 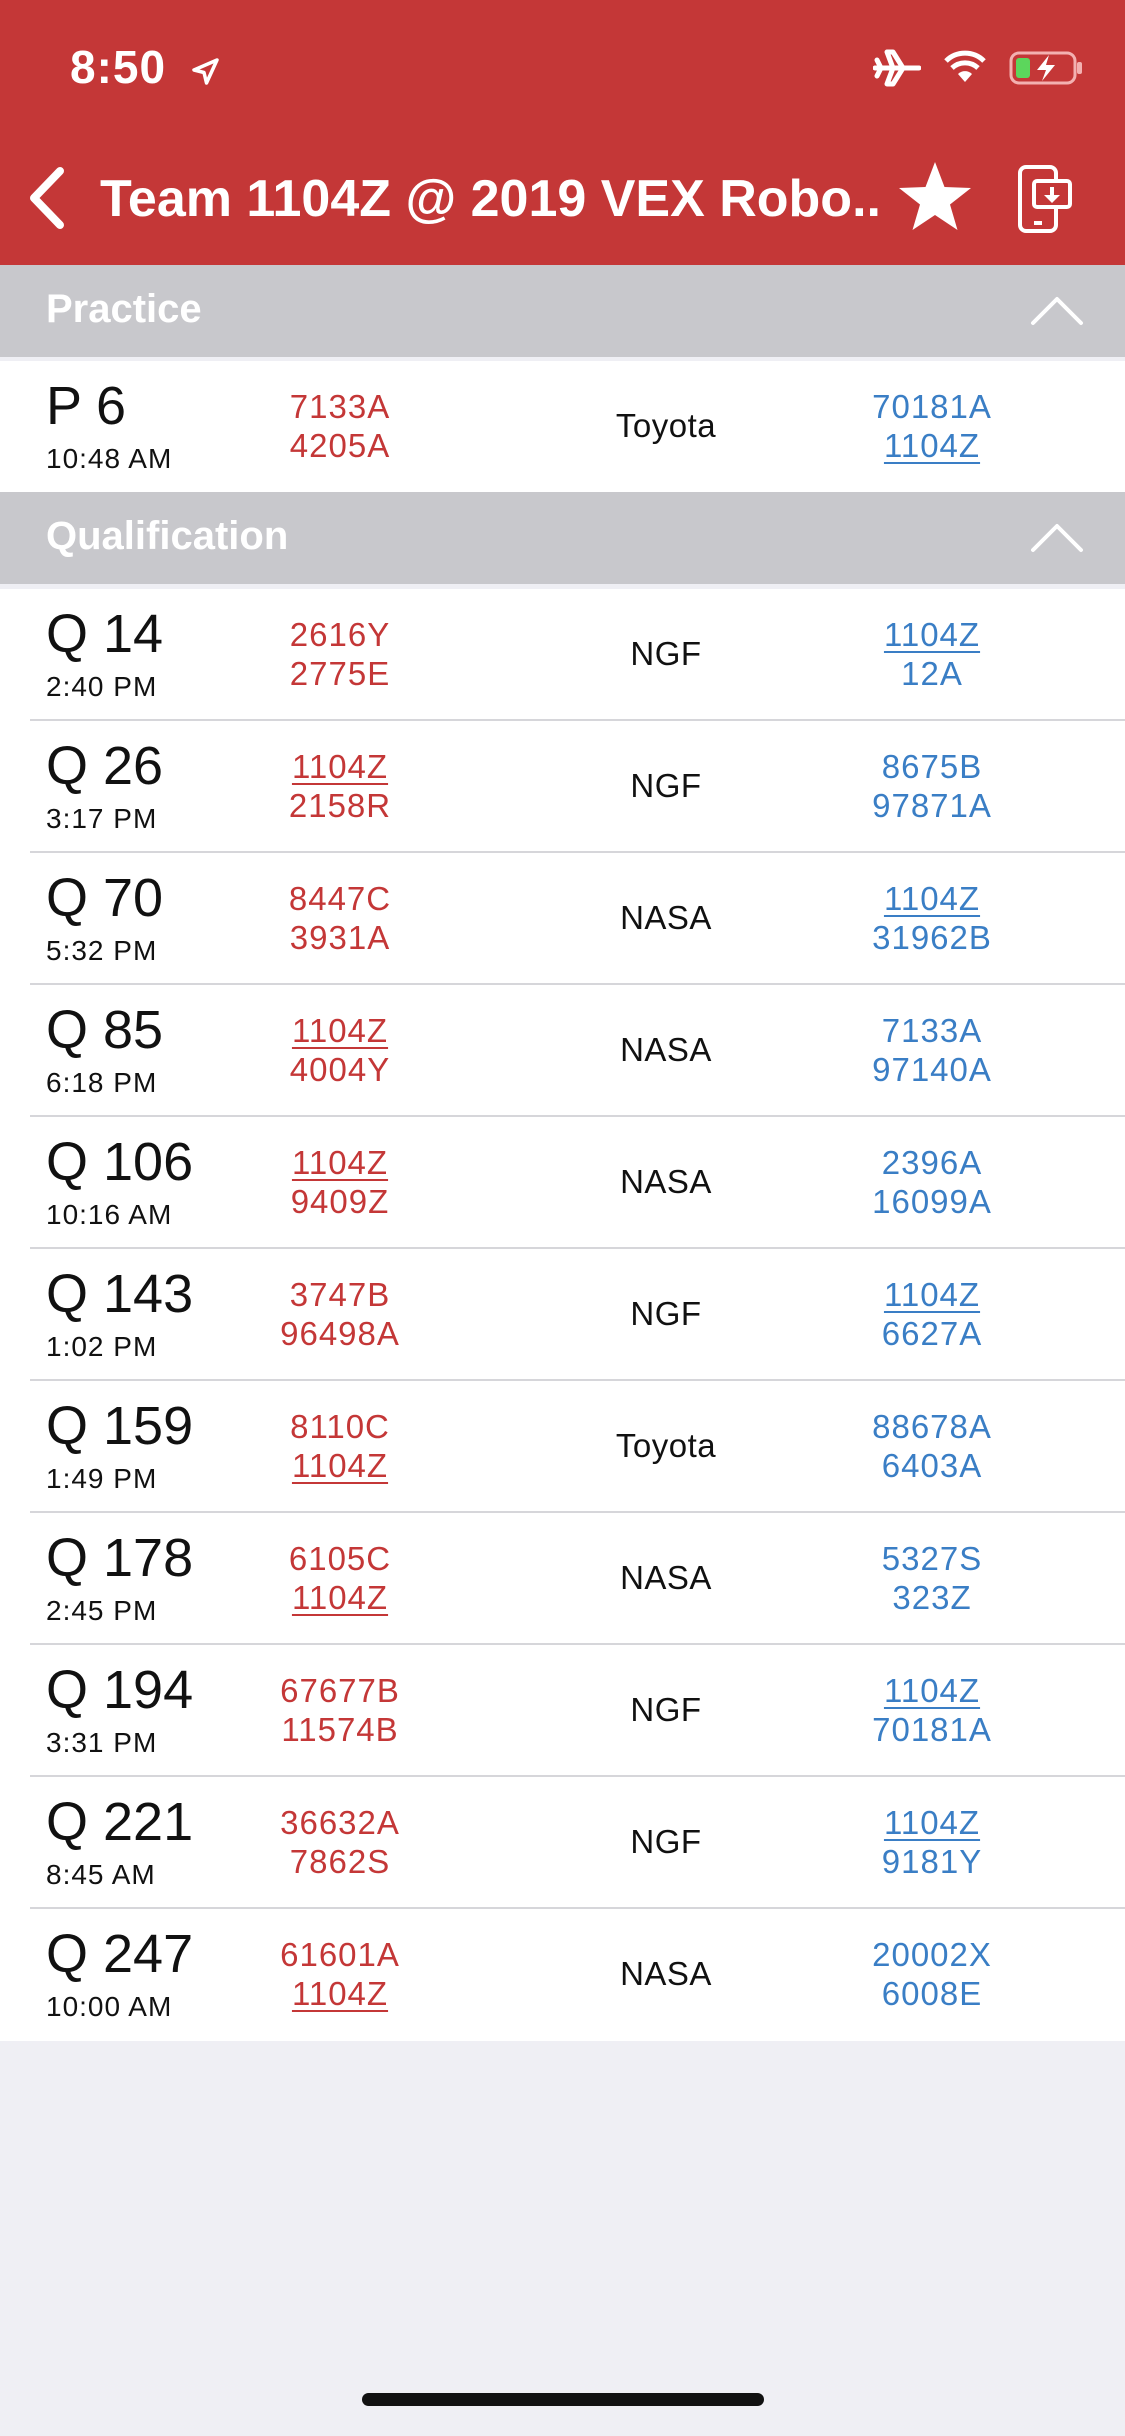 I want to click on status-time-text: 8:50, so click(x=118, y=67).